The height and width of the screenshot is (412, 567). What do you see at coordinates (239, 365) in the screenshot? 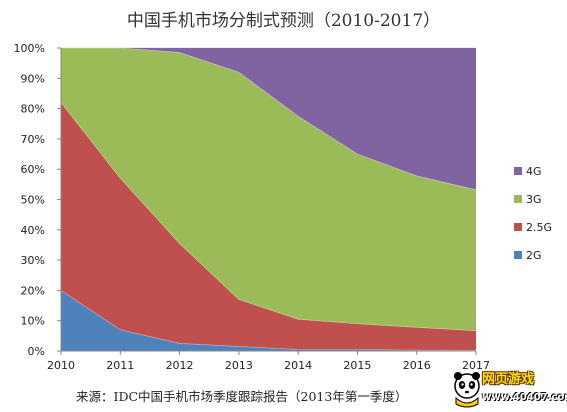
I see `x-tick-label: 2013` at bounding box center [239, 365].